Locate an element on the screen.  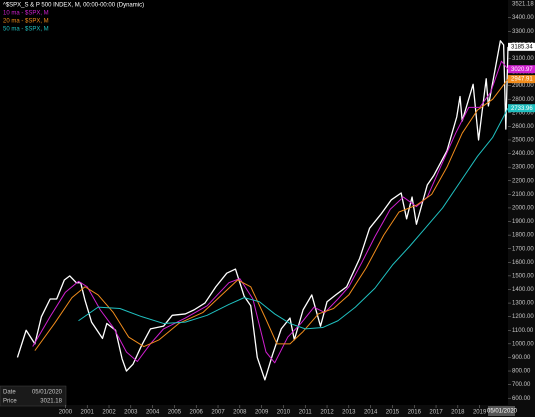
y-tick-label: 3400.00 is located at coordinates (523, 18).